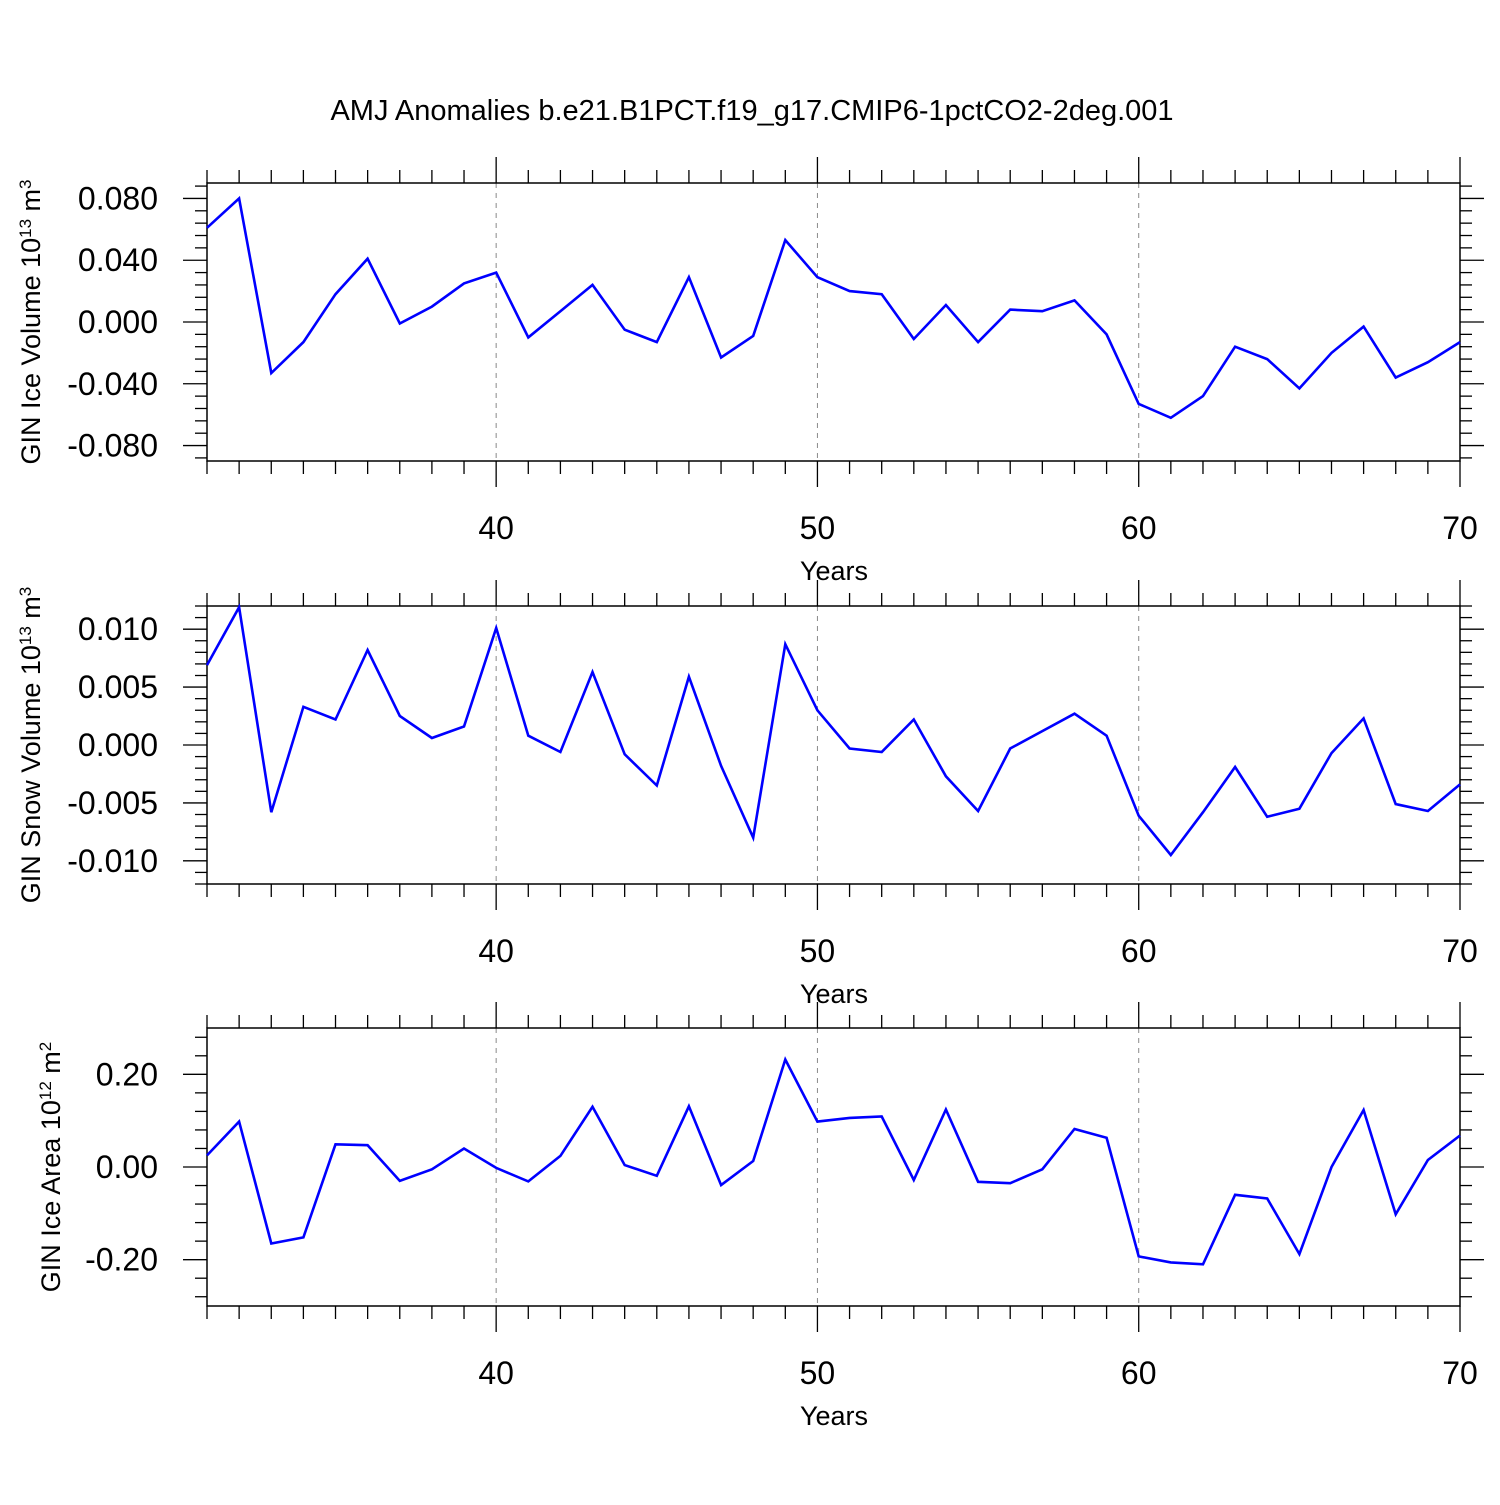  I want to click on y-axis-label-superscript: 12, so click(45, 1090).